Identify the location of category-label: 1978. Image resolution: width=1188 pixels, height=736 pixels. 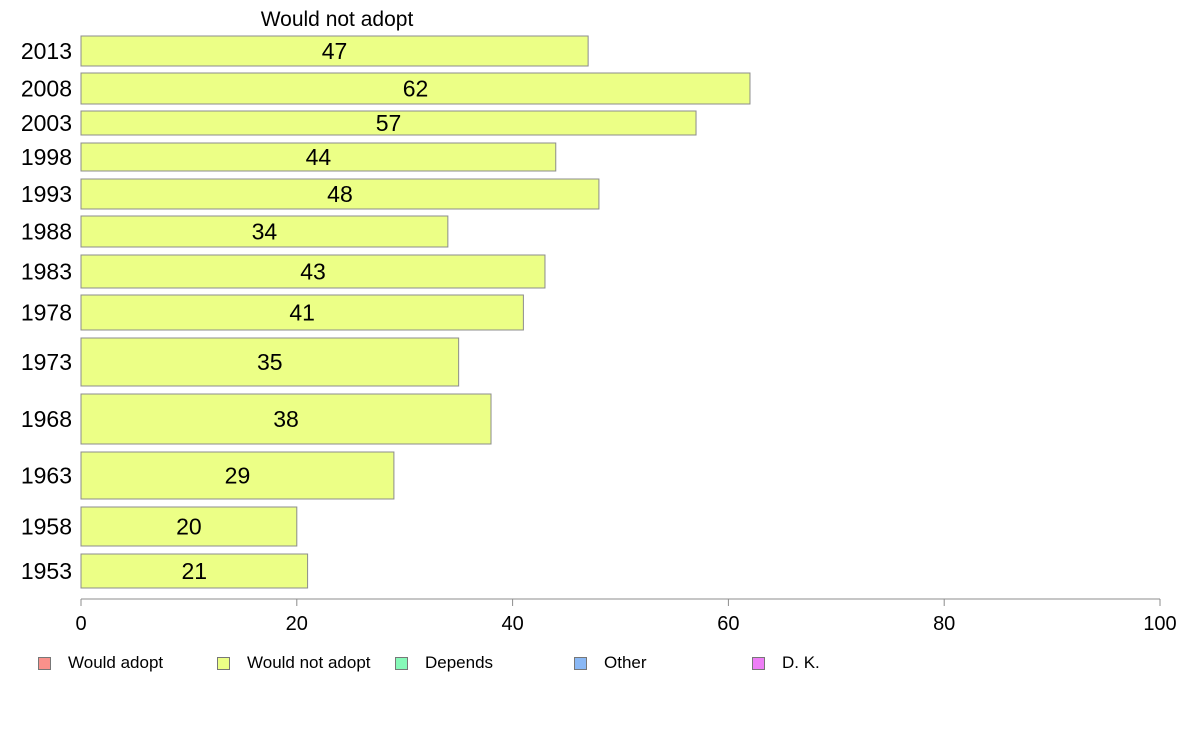
(46, 313).